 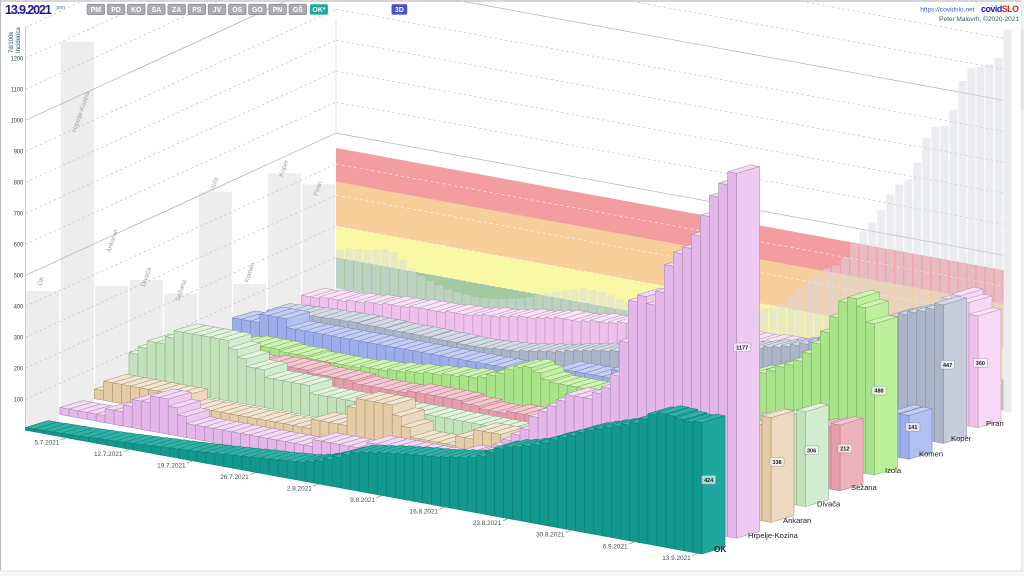 What do you see at coordinates (1000, 9) in the screenshot?
I see `svg-text: covidSLO` at bounding box center [1000, 9].